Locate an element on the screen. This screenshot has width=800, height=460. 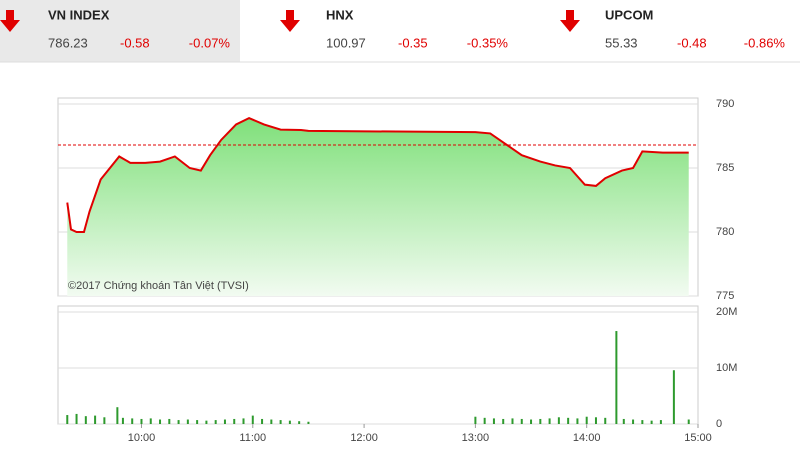
index-value: 100.97 is located at coordinates (346, 42).